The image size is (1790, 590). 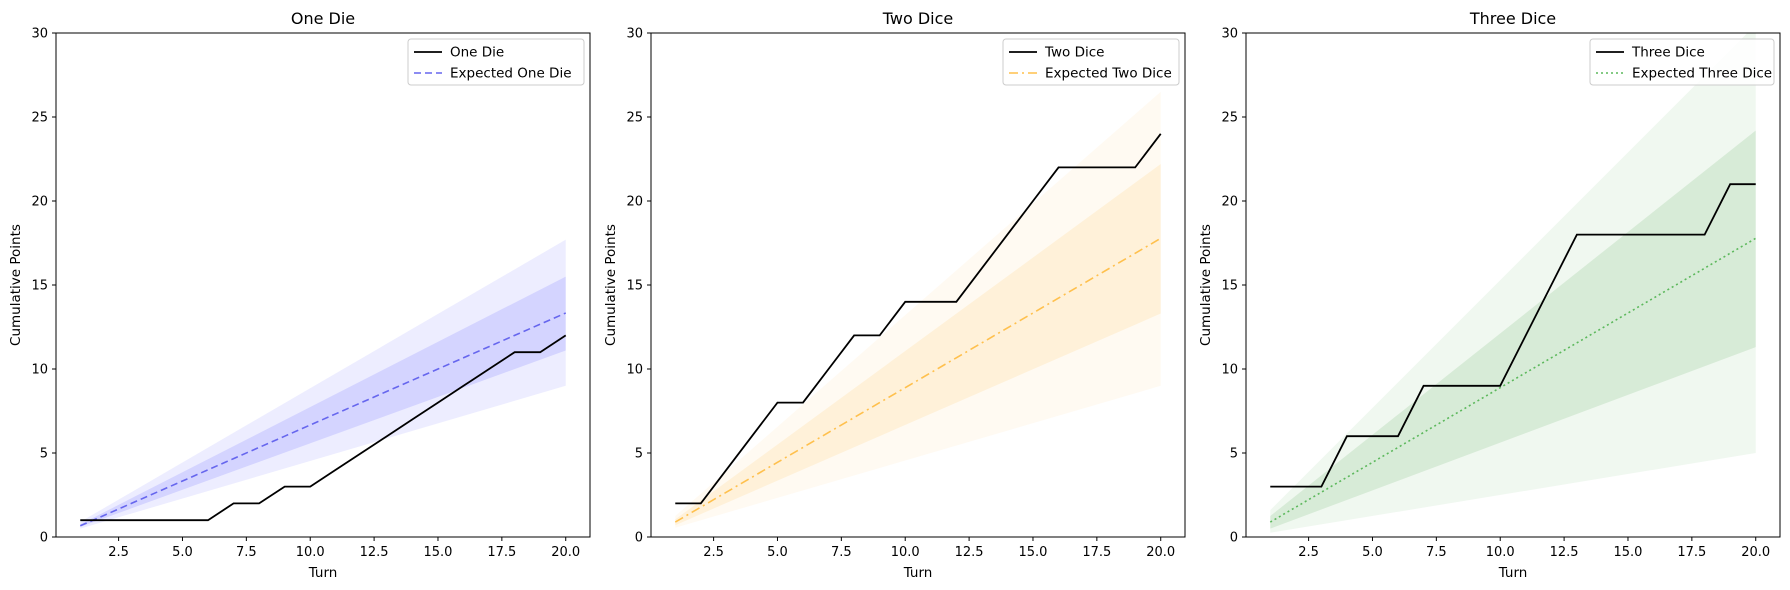 What do you see at coordinates (918, 18) in the screenshot?
I see `chart-title: Two Dice` at bounding box center [918, 18].